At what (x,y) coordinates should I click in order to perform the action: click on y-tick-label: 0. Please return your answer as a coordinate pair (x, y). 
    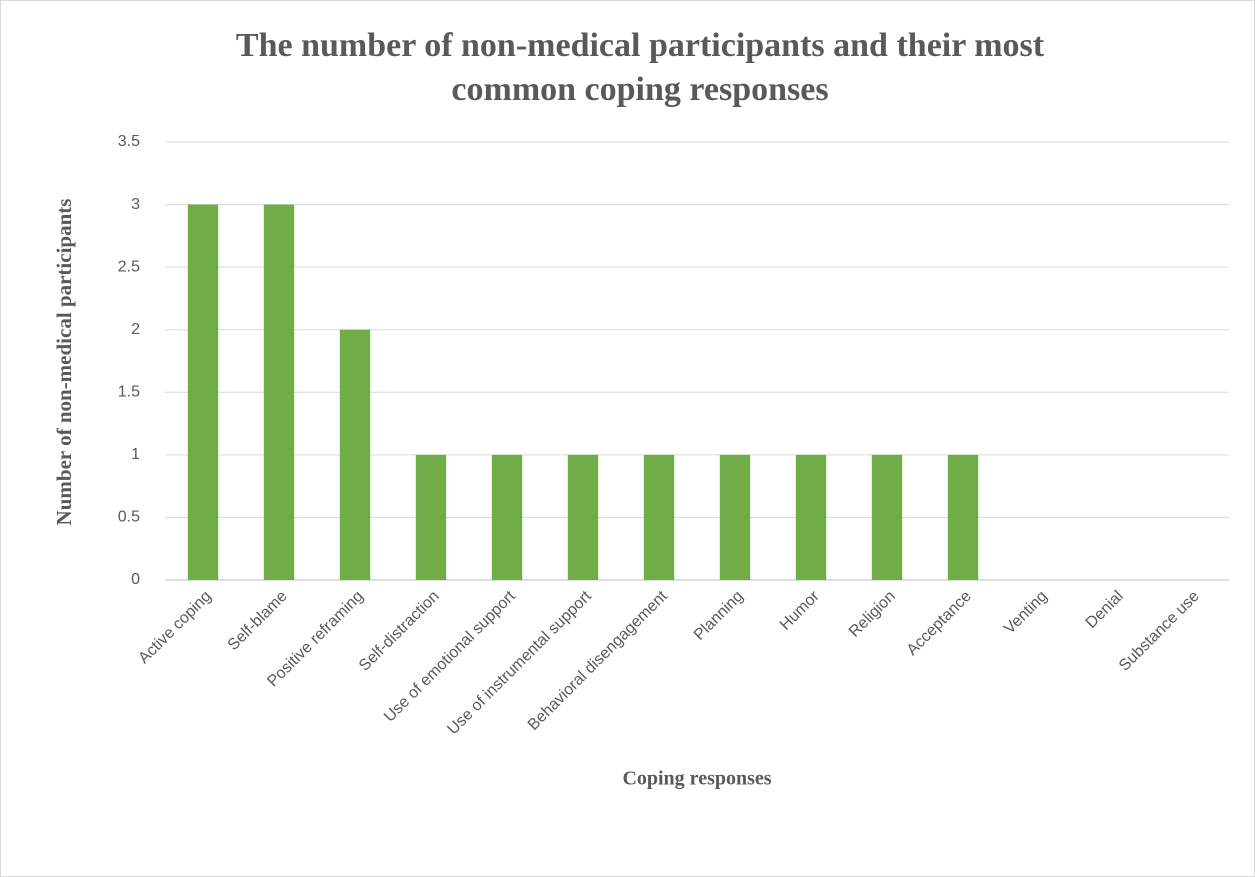
    Looking at the image, I should click on (135, 579).